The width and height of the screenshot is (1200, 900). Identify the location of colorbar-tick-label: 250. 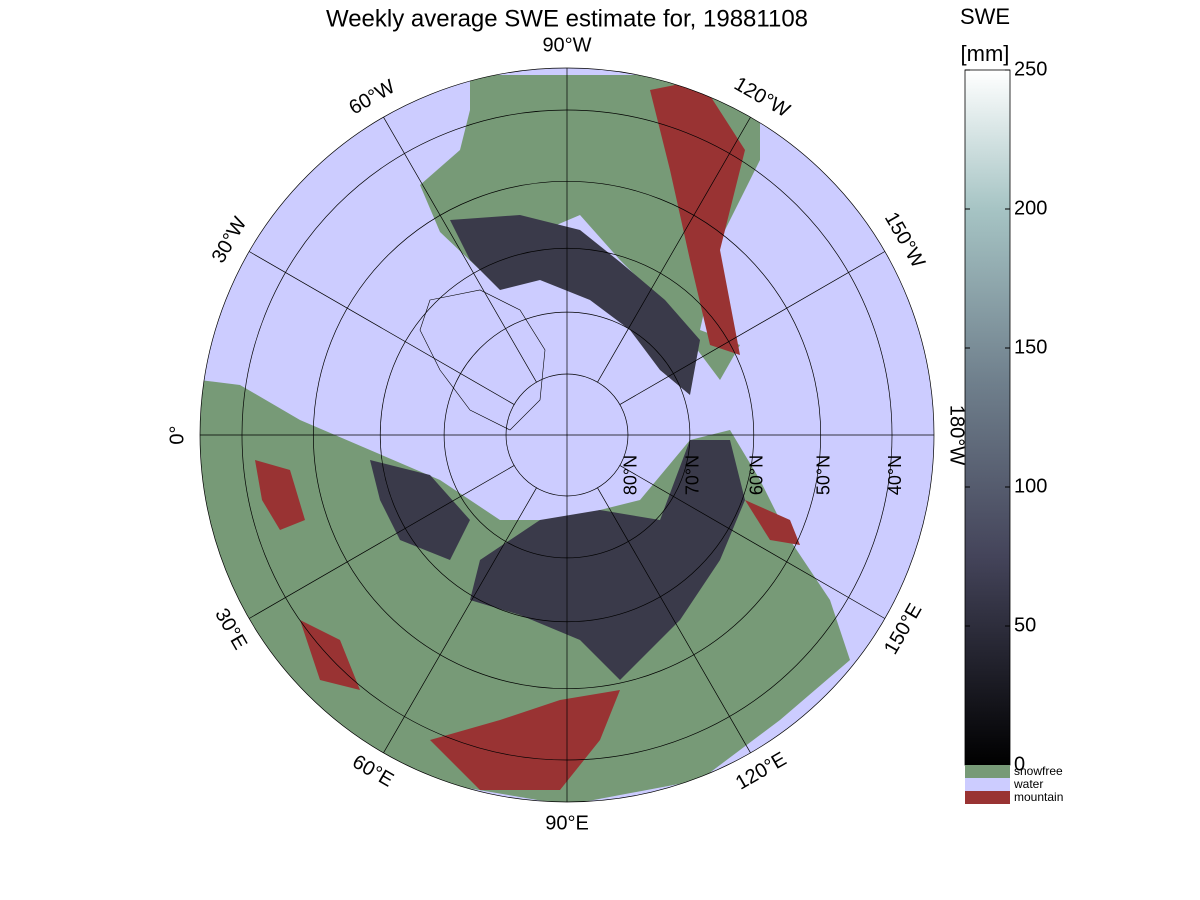
(1030, 69).